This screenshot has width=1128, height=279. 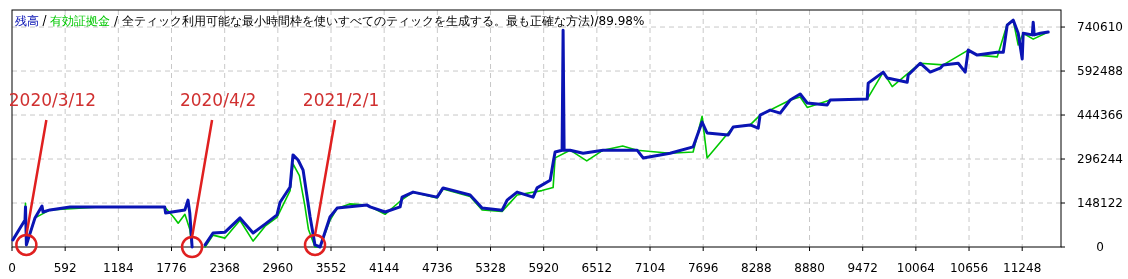 I want to click on x-tick-label: 10656, so click(x=969, y=268).